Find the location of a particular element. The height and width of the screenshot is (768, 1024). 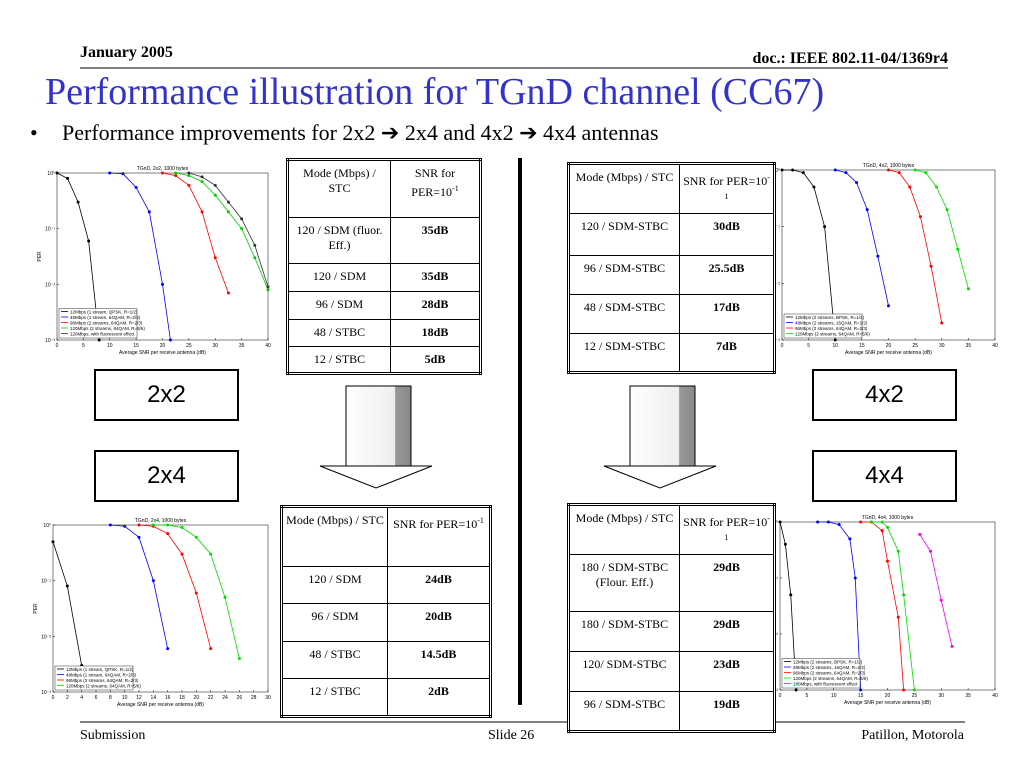

x-tick-label: 22 is located at coordinates (211, 698).